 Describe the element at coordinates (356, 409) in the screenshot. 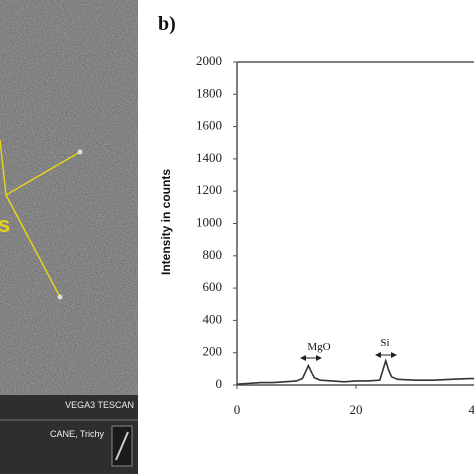

I see `x-tick-label: 20` at that location.